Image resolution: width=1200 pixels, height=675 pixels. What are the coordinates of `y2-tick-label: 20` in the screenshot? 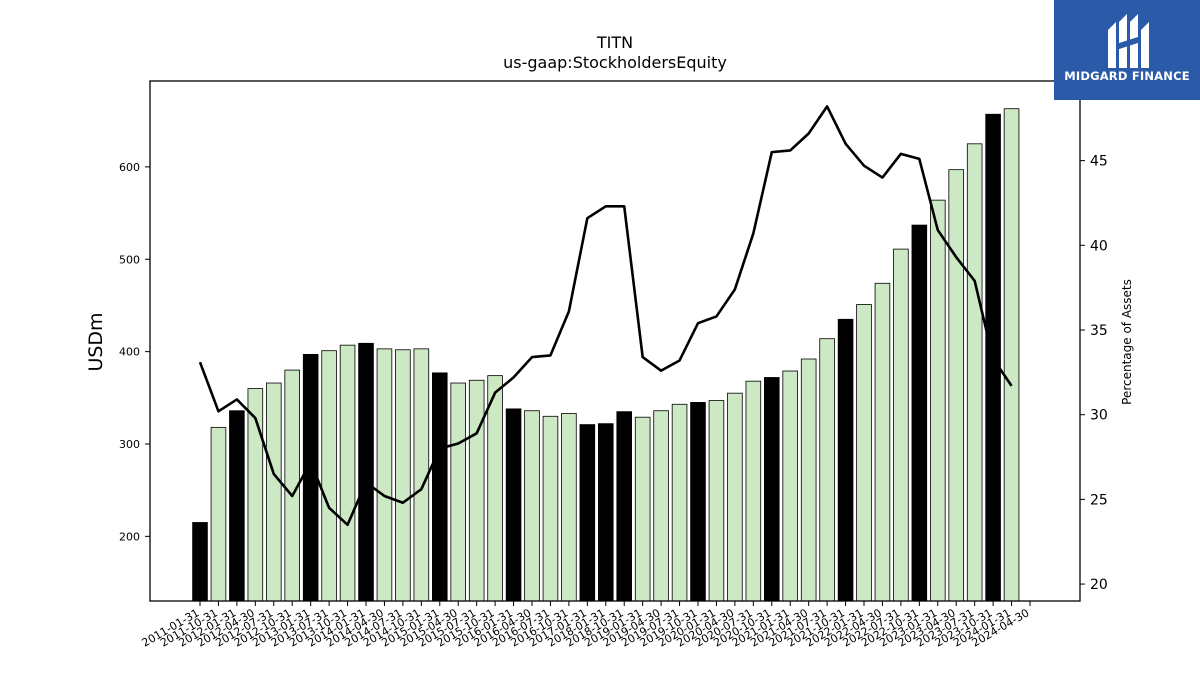 It's located at (1099, 585).